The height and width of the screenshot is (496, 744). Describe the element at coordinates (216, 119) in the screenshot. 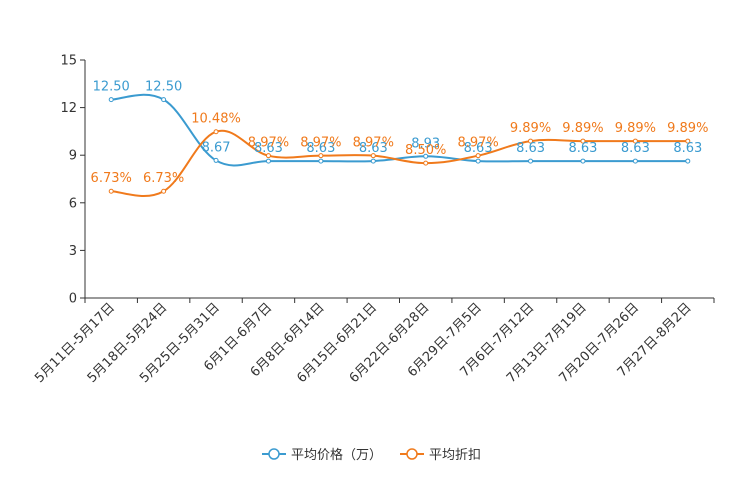

I see `data-label: 10.48%` at that location.